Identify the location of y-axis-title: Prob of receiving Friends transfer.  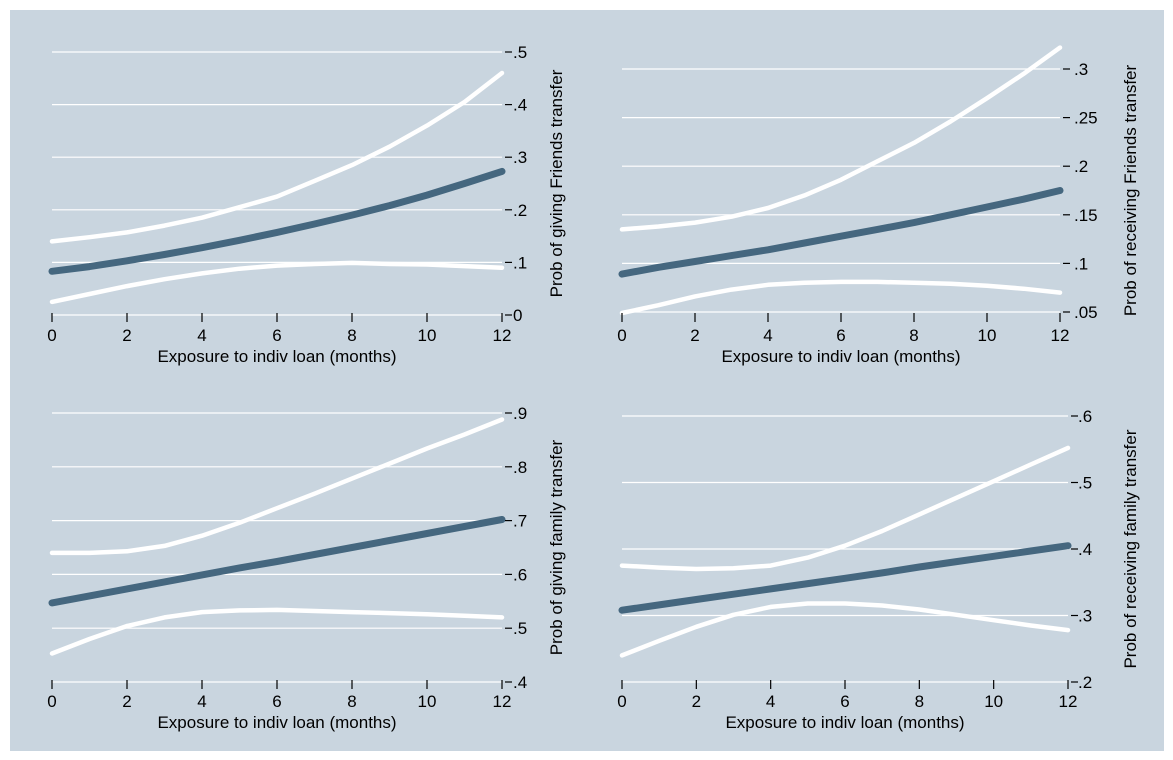
(1130, 191).